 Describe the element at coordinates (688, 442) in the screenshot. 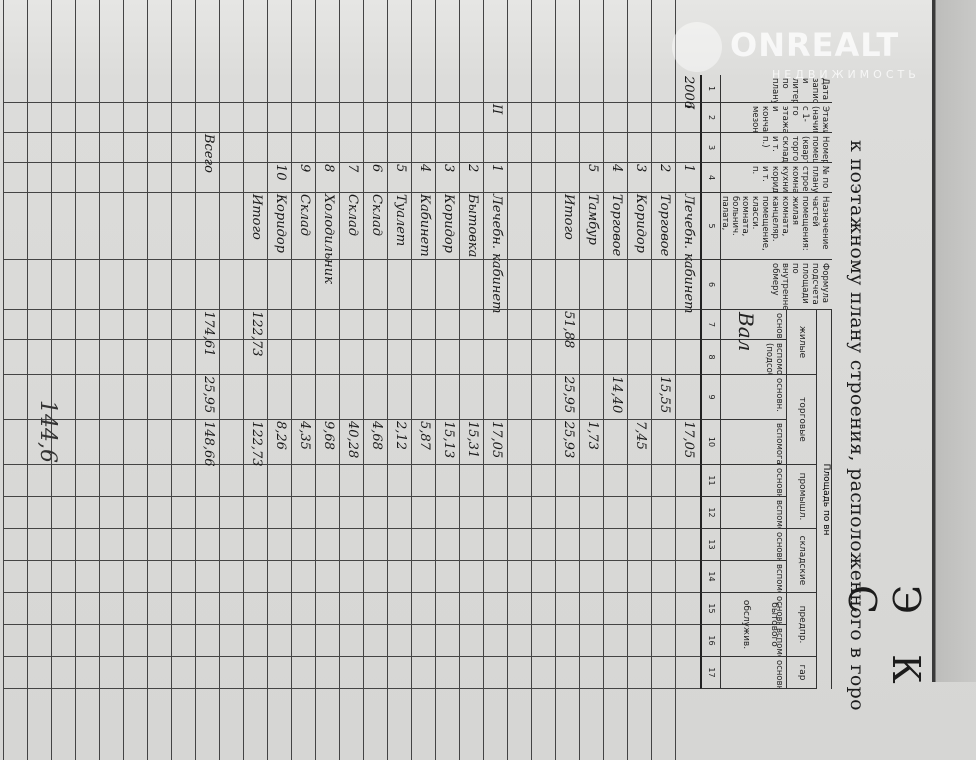

I see `table-cell-col-10: 17,05` at that location.